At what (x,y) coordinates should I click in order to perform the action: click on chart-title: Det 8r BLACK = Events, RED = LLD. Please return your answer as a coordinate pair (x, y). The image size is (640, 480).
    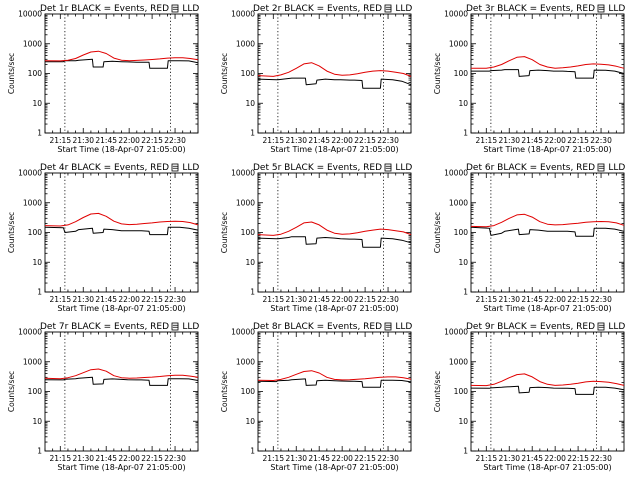
    Looking at the image, I should click on (332, 327).